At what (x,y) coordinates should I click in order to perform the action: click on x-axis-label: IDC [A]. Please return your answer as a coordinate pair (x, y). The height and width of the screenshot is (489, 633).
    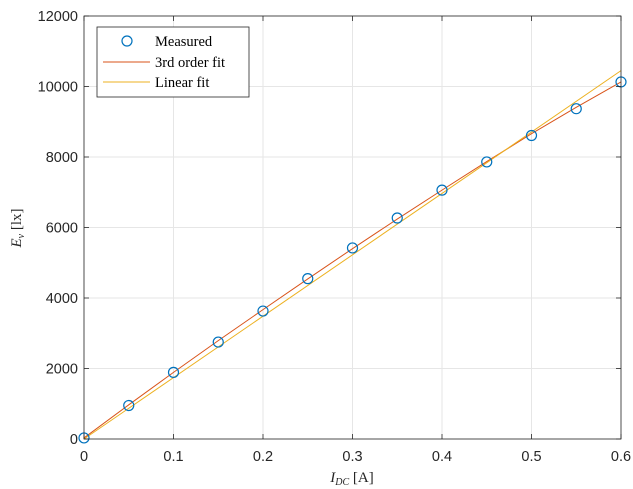
    Looking at the image, I should click on (351, 479).